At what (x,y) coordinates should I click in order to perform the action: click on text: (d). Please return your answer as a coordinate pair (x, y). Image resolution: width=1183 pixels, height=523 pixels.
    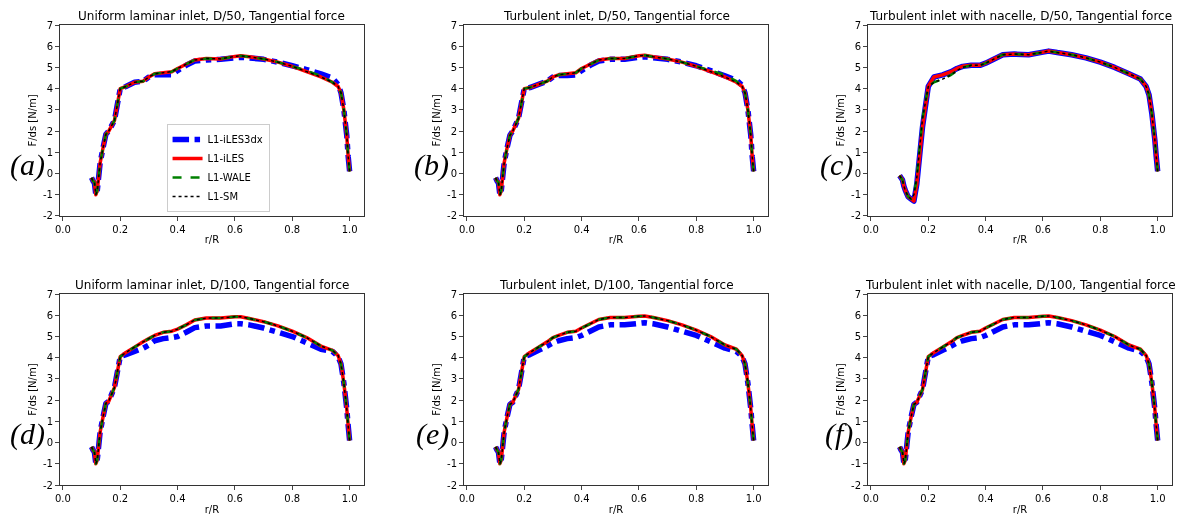
    Looking at the image, I should click on (27, 434).